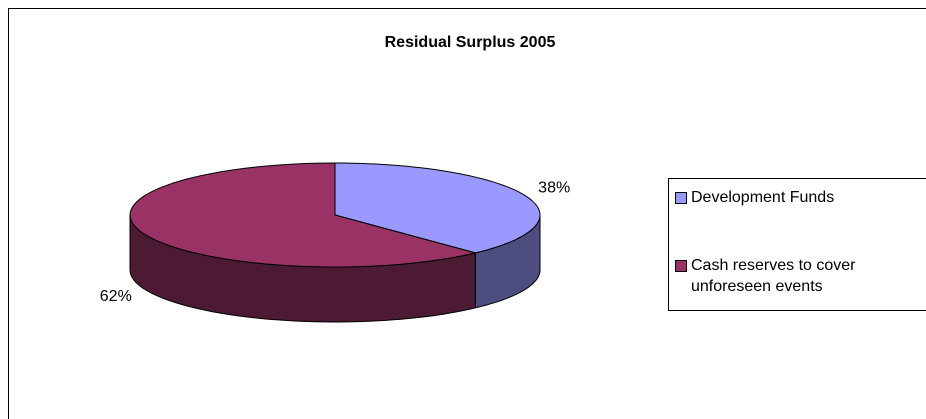 The image size is (926, 419). Describe the element at coordinates (763, 197) in the screenshot. I see `legend-label: Development Funds` at that location.